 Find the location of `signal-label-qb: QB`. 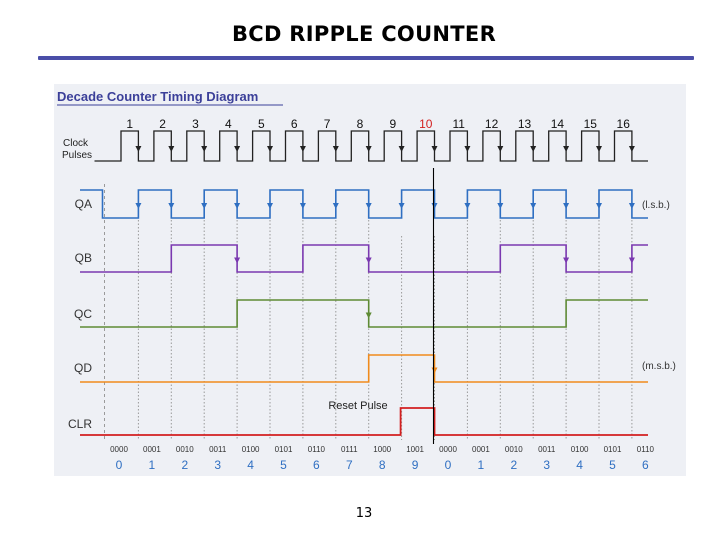

signal-label-qb: QB is located at coordinates (83, 258).